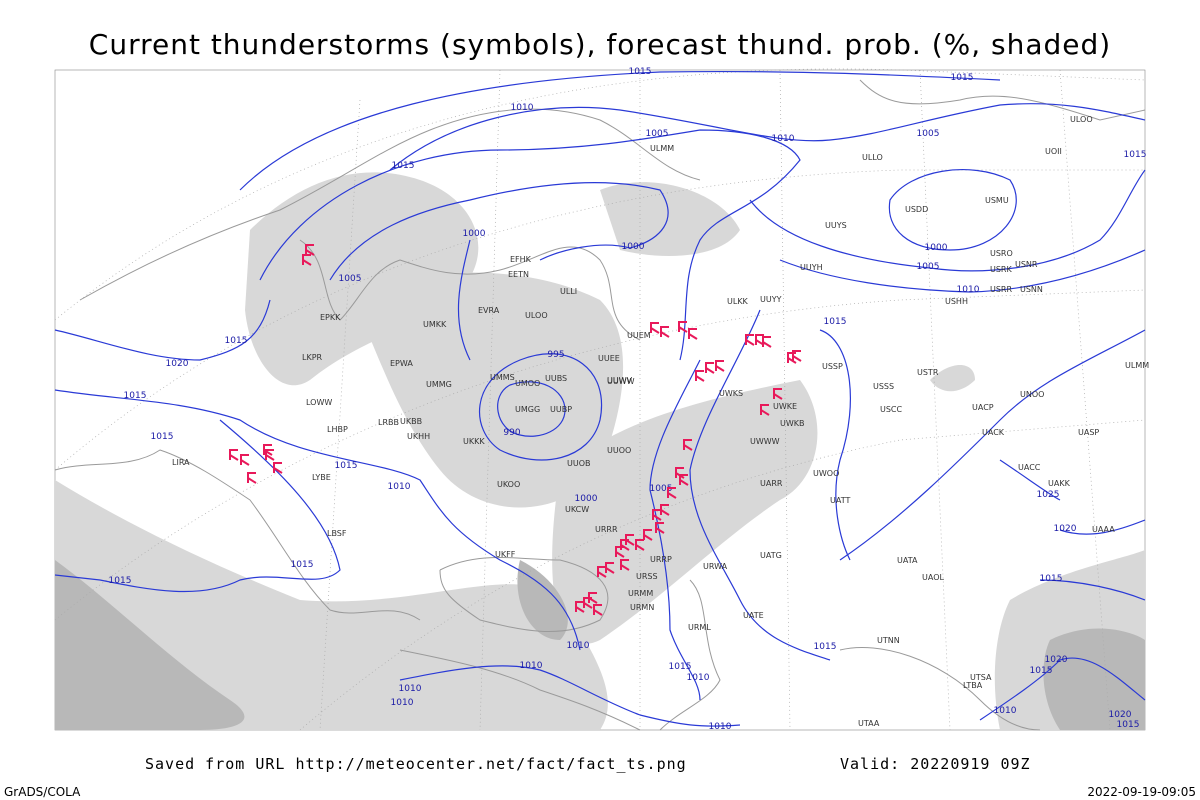 This screenshot has height=800, width=1200. Describe the element at coordinates (981, 677) in the screenshot. I see `station-label: UTSA` at that location.